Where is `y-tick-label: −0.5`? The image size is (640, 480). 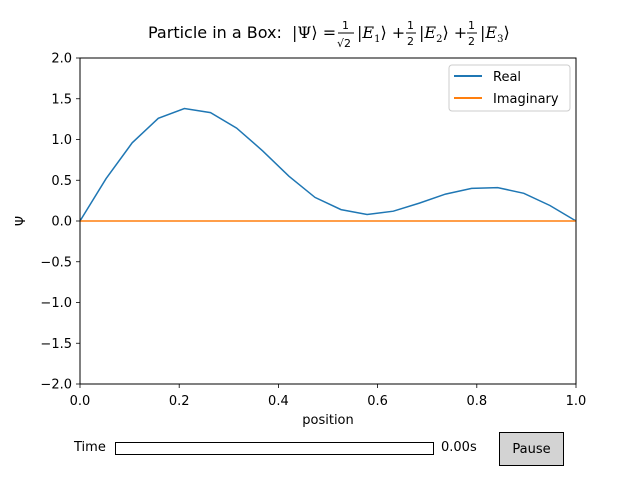
y-tick-label: −0.5 is located at coordinates (56, 262).